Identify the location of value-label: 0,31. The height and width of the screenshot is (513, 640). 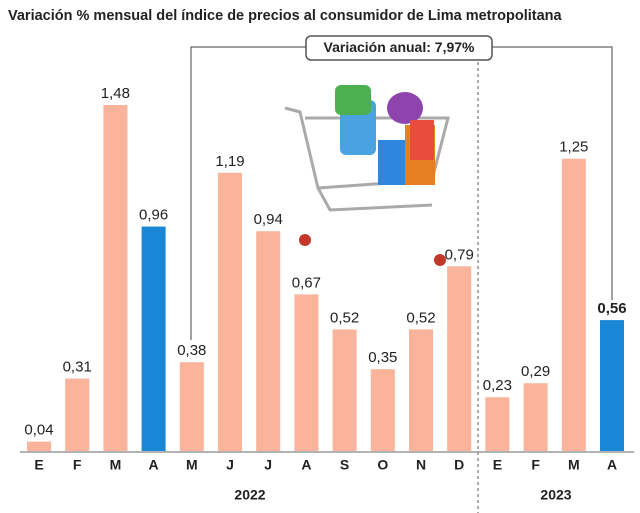
(77, 366).